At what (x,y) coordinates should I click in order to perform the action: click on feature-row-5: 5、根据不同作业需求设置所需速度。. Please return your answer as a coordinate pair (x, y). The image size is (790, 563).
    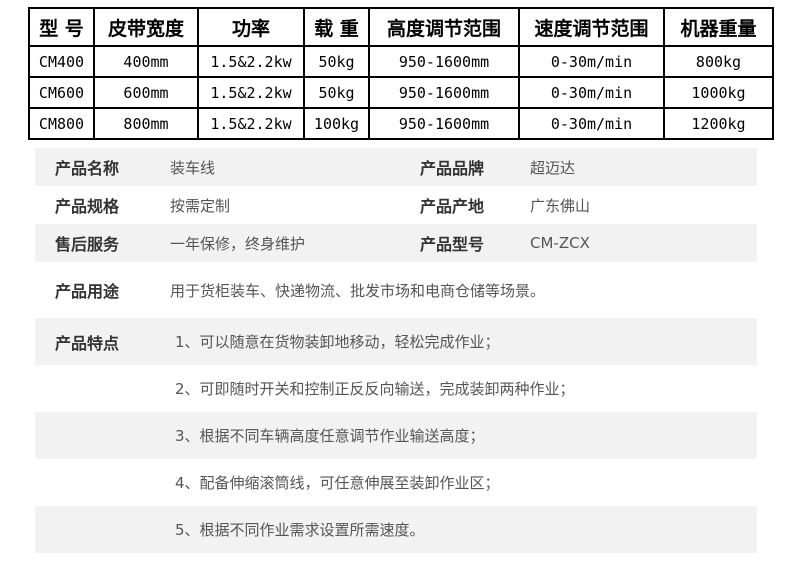
    Looking at the image, I should click on (396, 529).